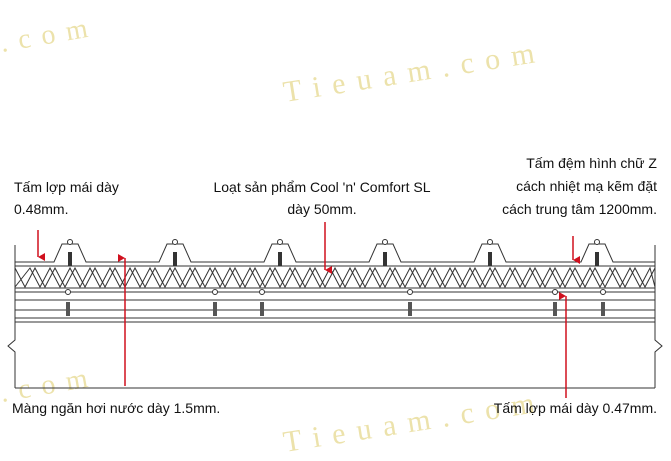 The height and width of the screenshot is (461, 671). I want to click on label-line: cách nhiệt mạ kẽm đặt, so click(586, 186).